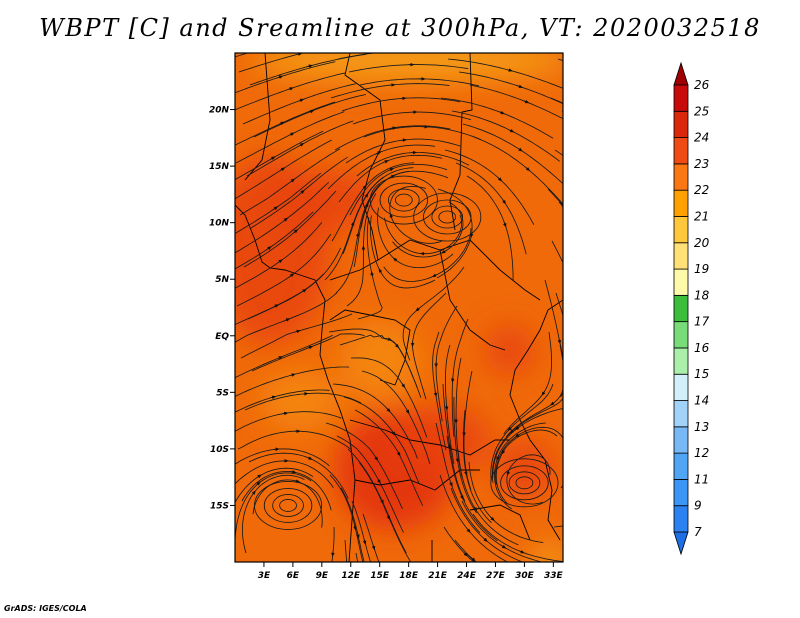  What do you see at coordinates (701, 479) in the screenshot?
I see `colorbar-level-label: 11` at bounding box center [701, 479].